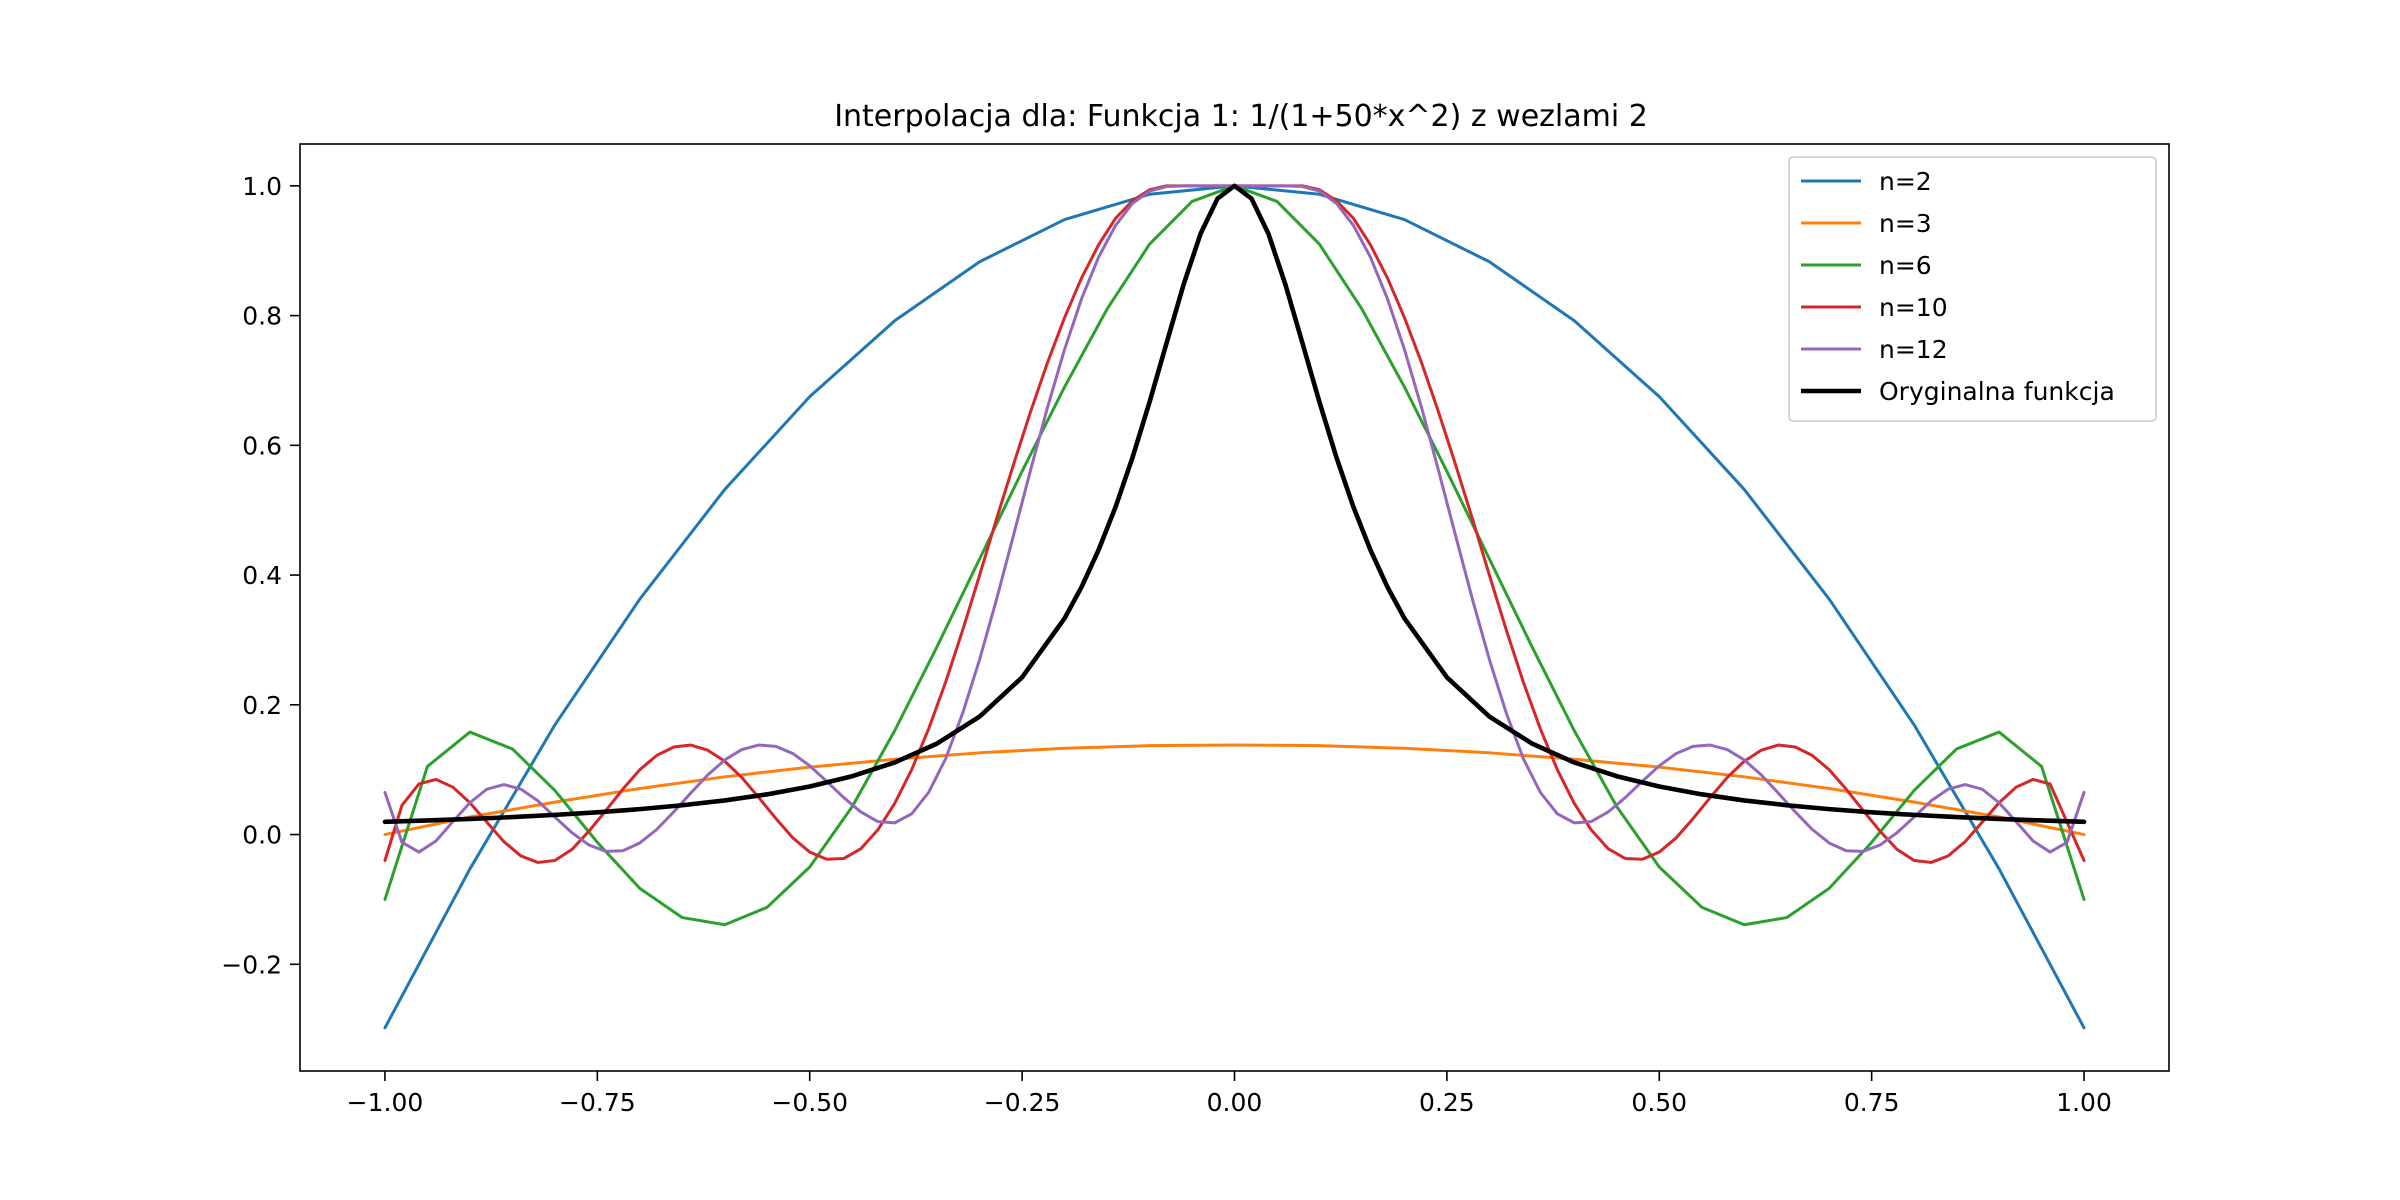 This screenshot has height=1200, width=2400. What do you see at coordinates (385, 1102) in the screenshot?
I see `x-tick-label: −1.00` at bounding box center [385, 1102].